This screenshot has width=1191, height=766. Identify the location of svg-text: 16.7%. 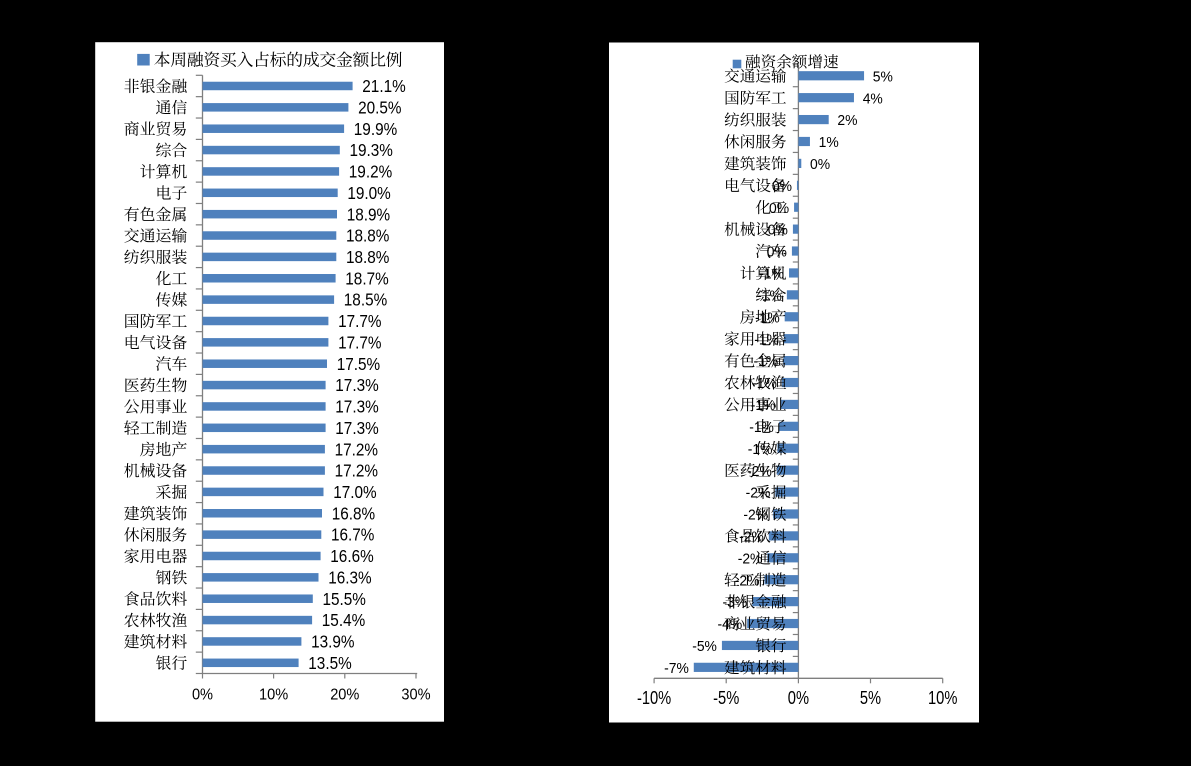
(353, 535).